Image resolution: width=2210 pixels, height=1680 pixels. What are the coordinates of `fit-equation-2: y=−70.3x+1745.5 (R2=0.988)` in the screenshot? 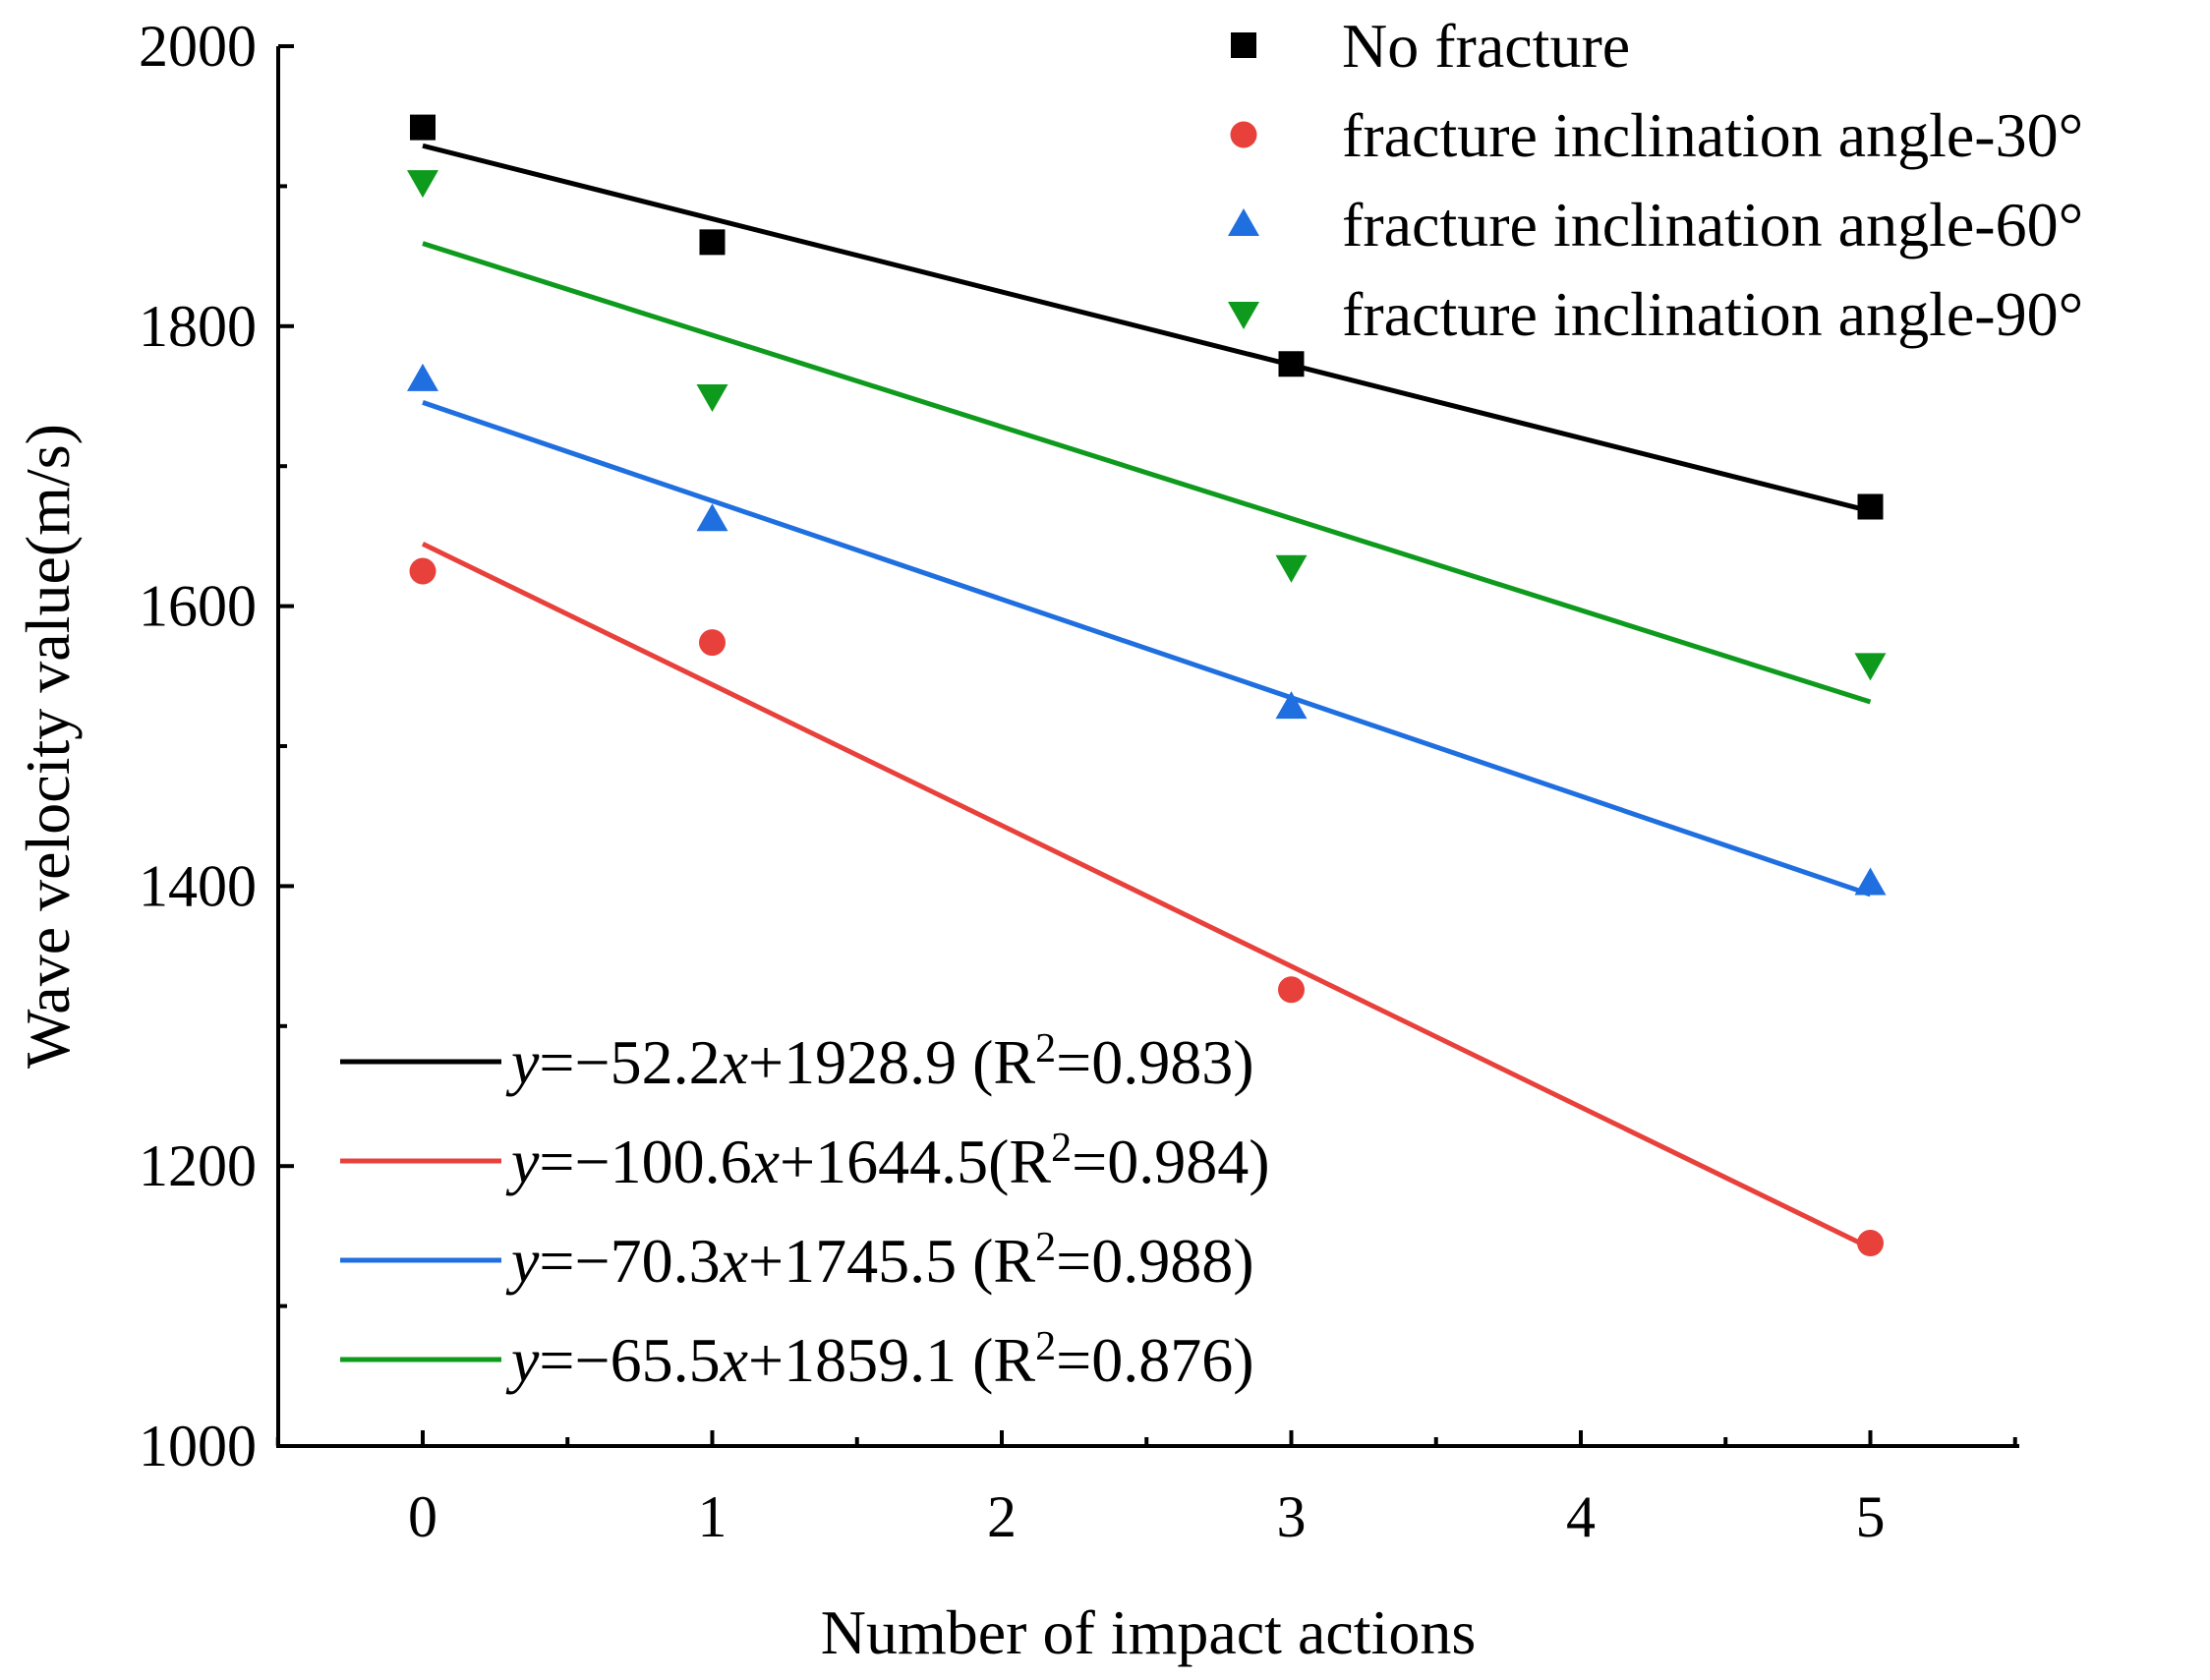 It's located at (879, 1260).